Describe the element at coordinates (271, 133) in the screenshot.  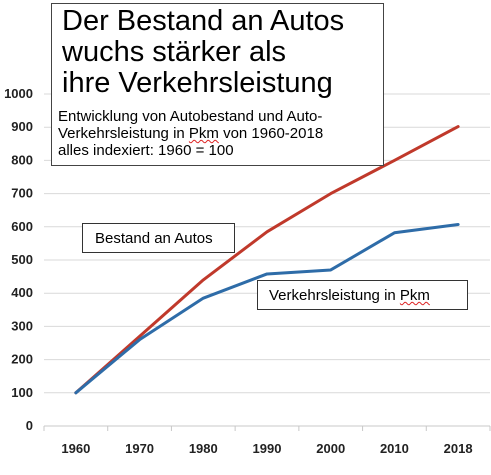
I see `subtitle-line-2-post: von 1960-2018` at that location.